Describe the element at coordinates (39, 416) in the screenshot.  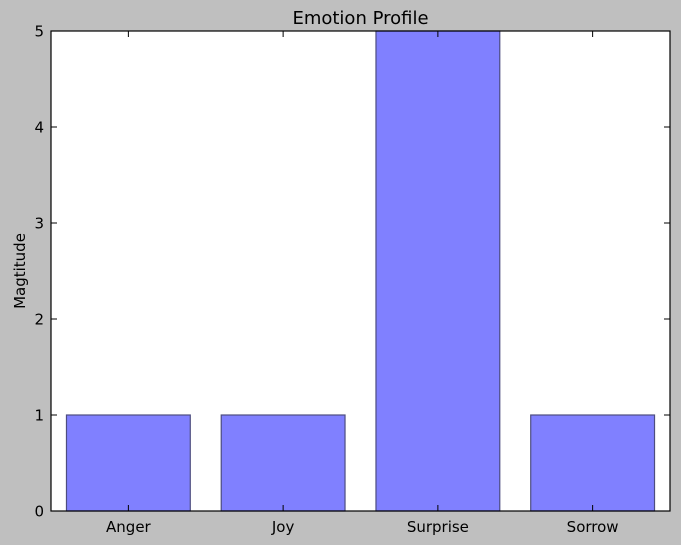
I see `y-tick-label: 1` at that location.